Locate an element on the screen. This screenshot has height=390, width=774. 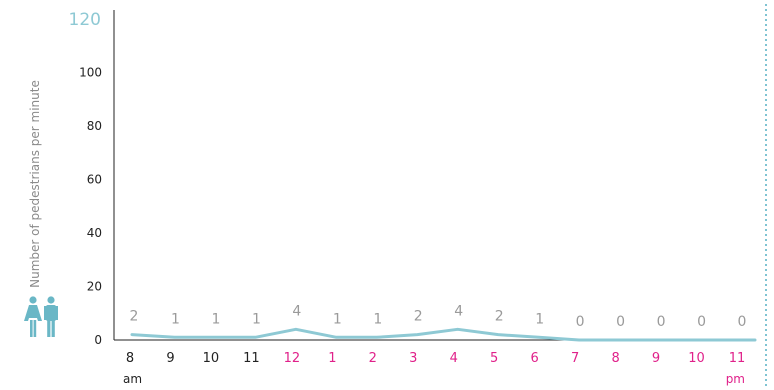
y-tick-label: 20 is located at coordinates (94, 287).